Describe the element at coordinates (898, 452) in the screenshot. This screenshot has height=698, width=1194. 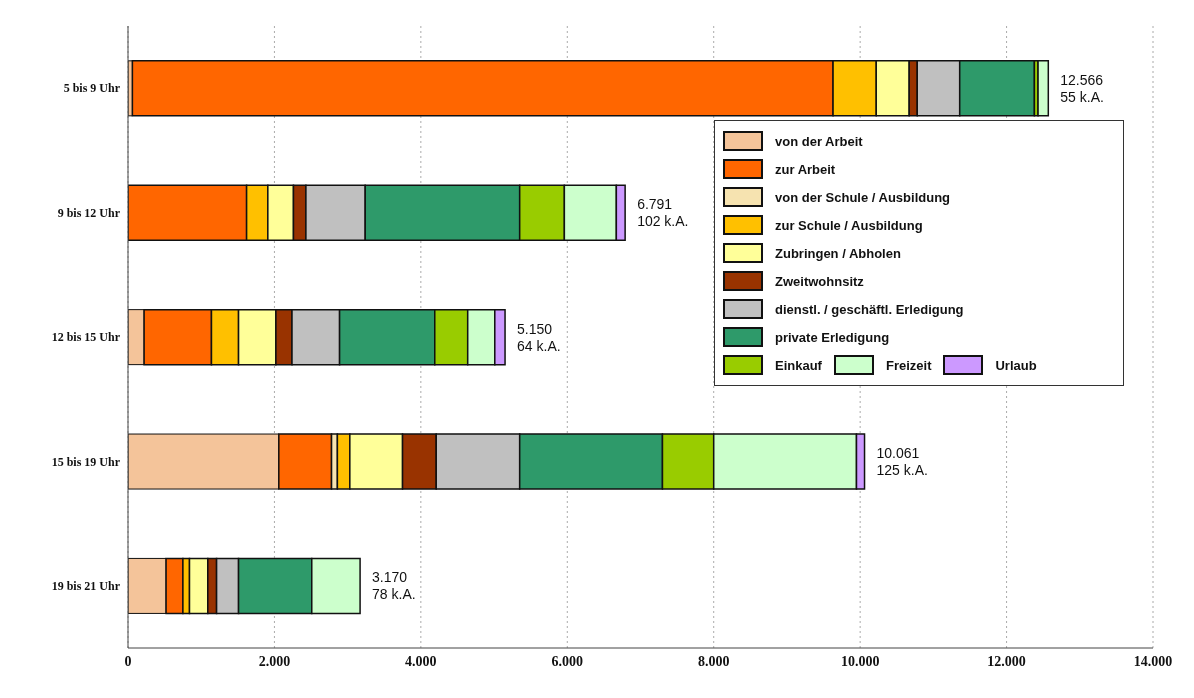
I see `total-label: 10.061` at that location.